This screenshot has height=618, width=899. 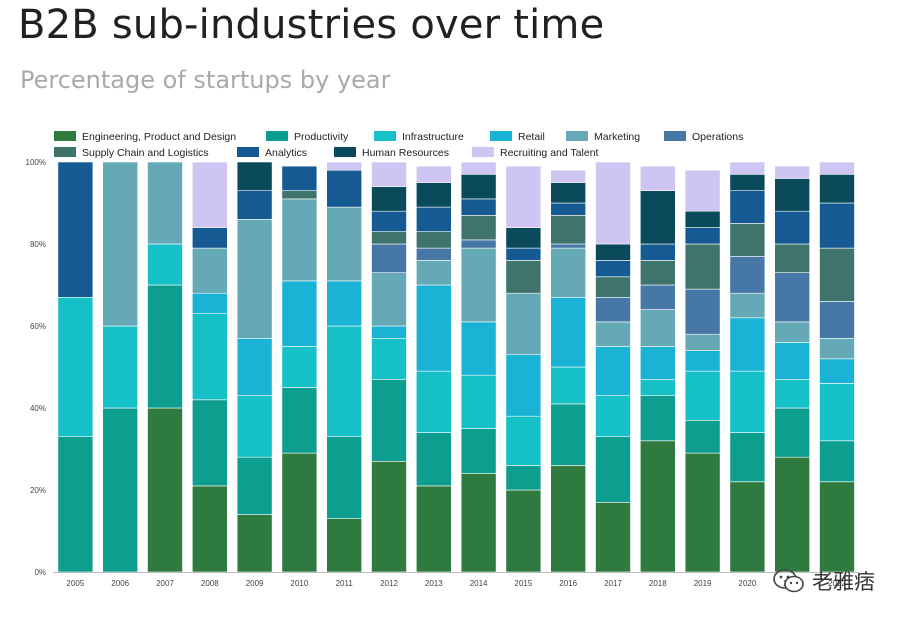 What do you see at coordinates (603, 137) in the screenshot?
I see `legend-item: Marketing` at bounding box center [603, 137].